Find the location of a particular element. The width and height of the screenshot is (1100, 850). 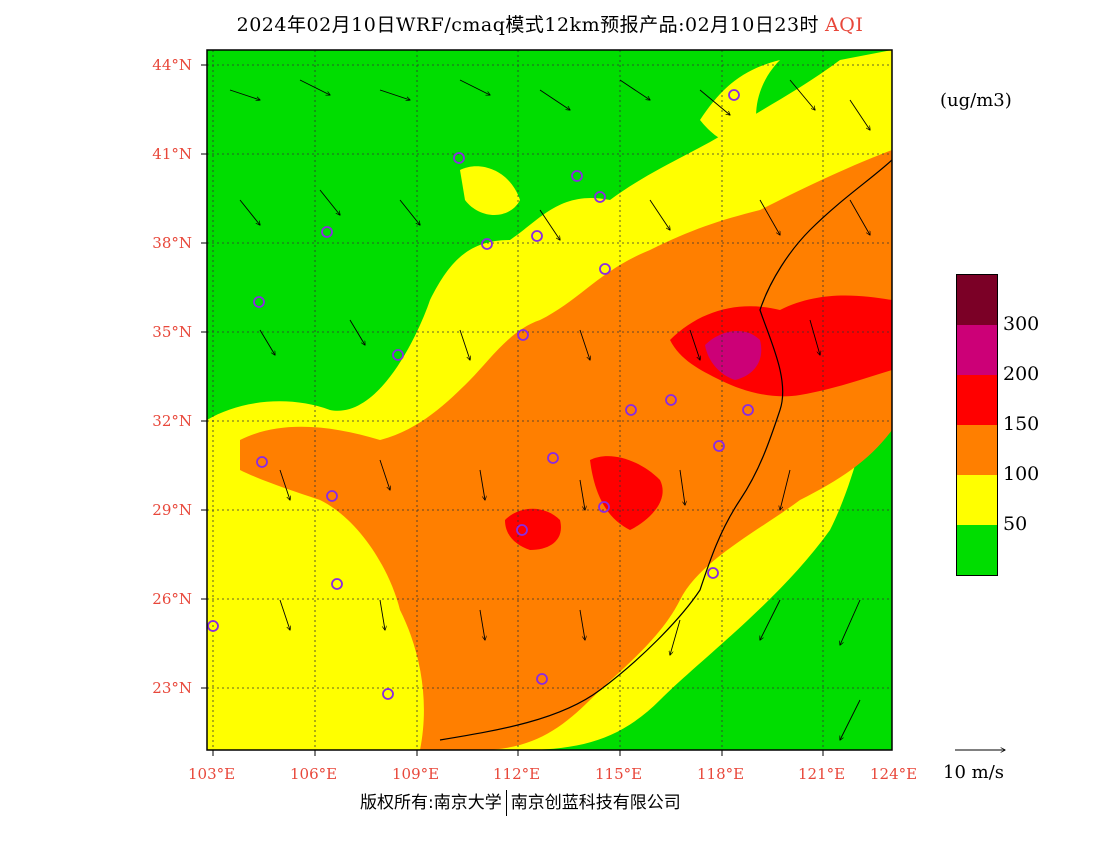

legend-unit: (ug/m3) is located at coordinates (976, 100).